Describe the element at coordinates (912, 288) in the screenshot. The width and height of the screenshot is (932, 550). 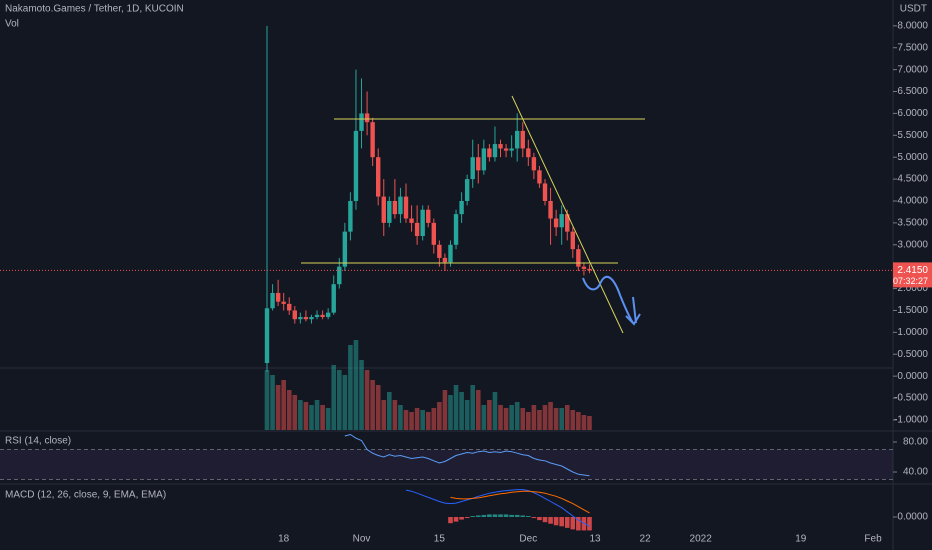
I see `y-tick-label: 2.0000` at that location.